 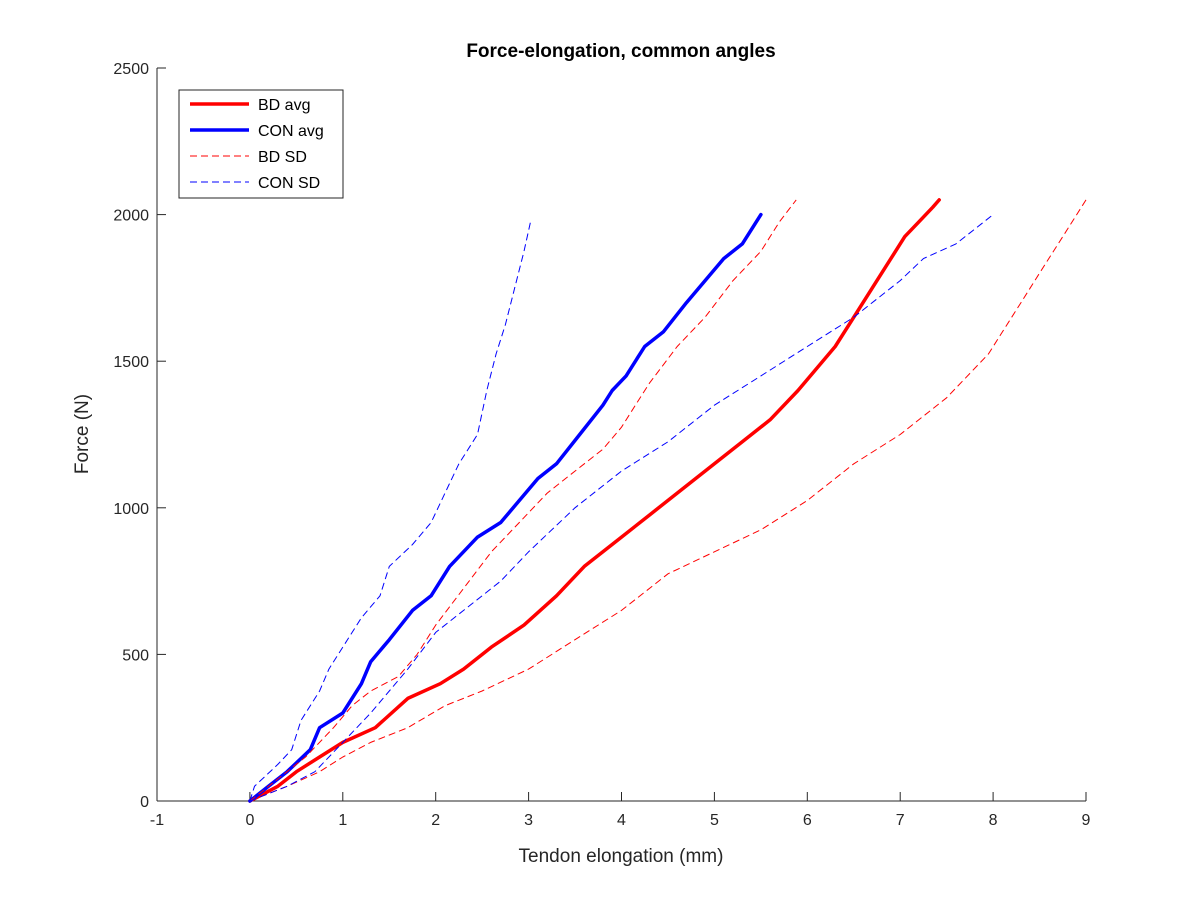 What do you see at coordinates (131, 216) in the screenshot?
I see `y-tick-label: 2000` at bounding box center [131, 216].